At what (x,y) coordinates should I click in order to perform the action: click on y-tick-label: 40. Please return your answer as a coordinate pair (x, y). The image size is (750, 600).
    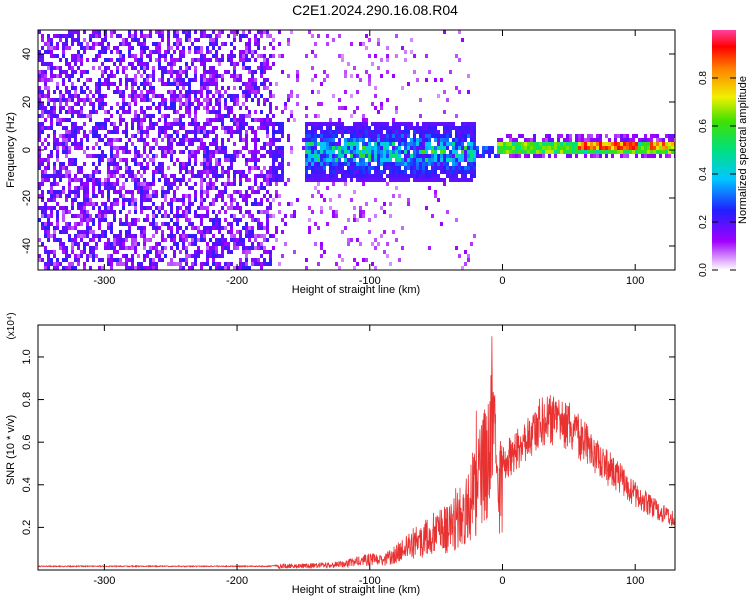
    Looking at the image, I should click on (27, 54).